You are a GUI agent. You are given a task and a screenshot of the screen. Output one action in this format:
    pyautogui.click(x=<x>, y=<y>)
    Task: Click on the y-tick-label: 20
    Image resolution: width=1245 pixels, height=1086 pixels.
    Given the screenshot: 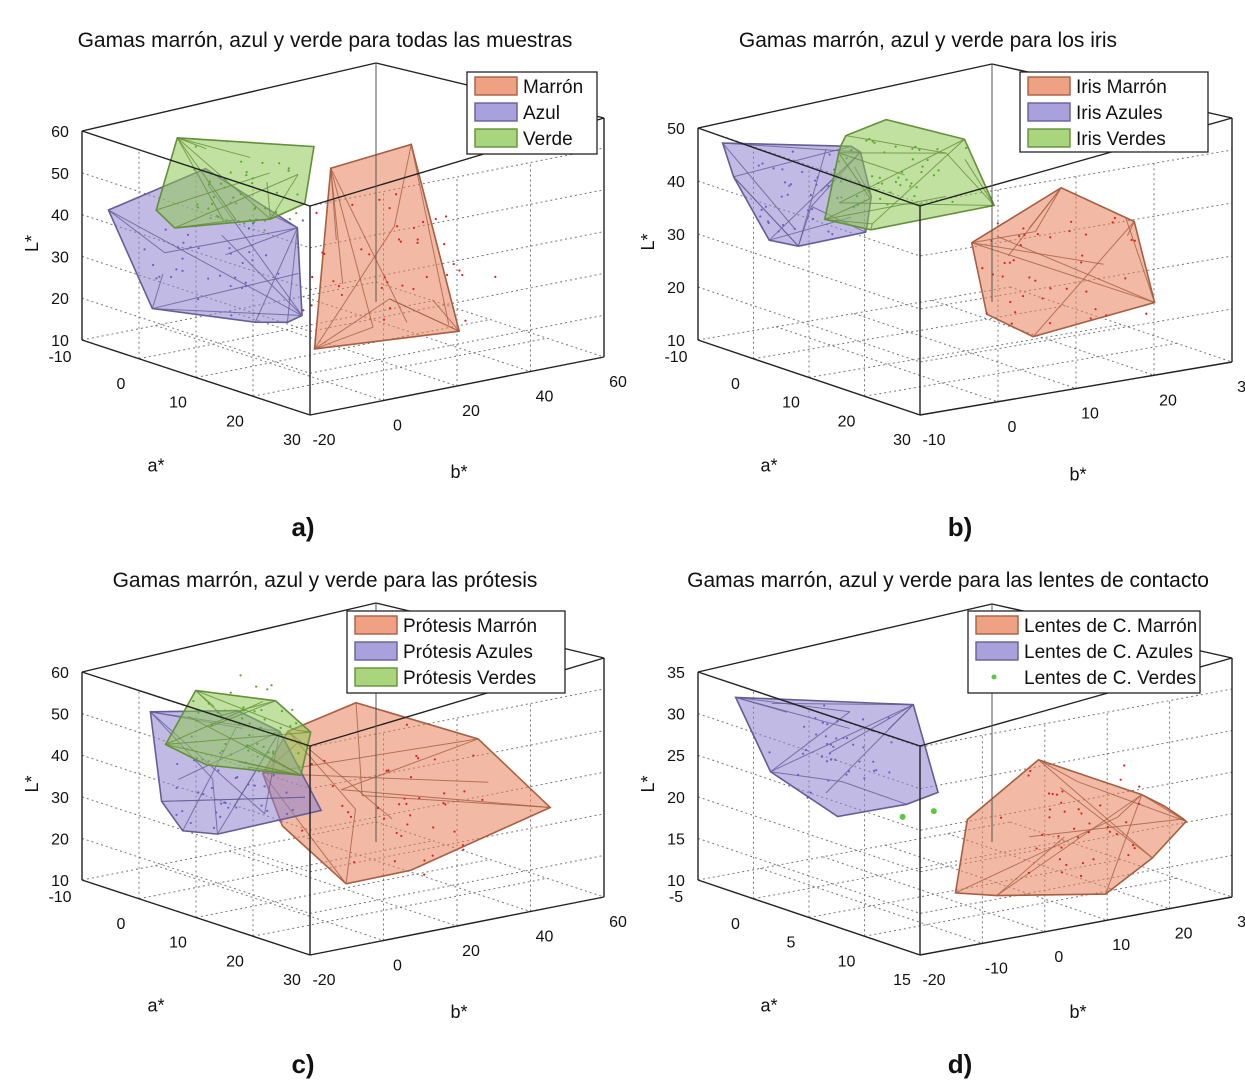 What is the action you would take?
    pyautogui.click(x=471, y=411)
    